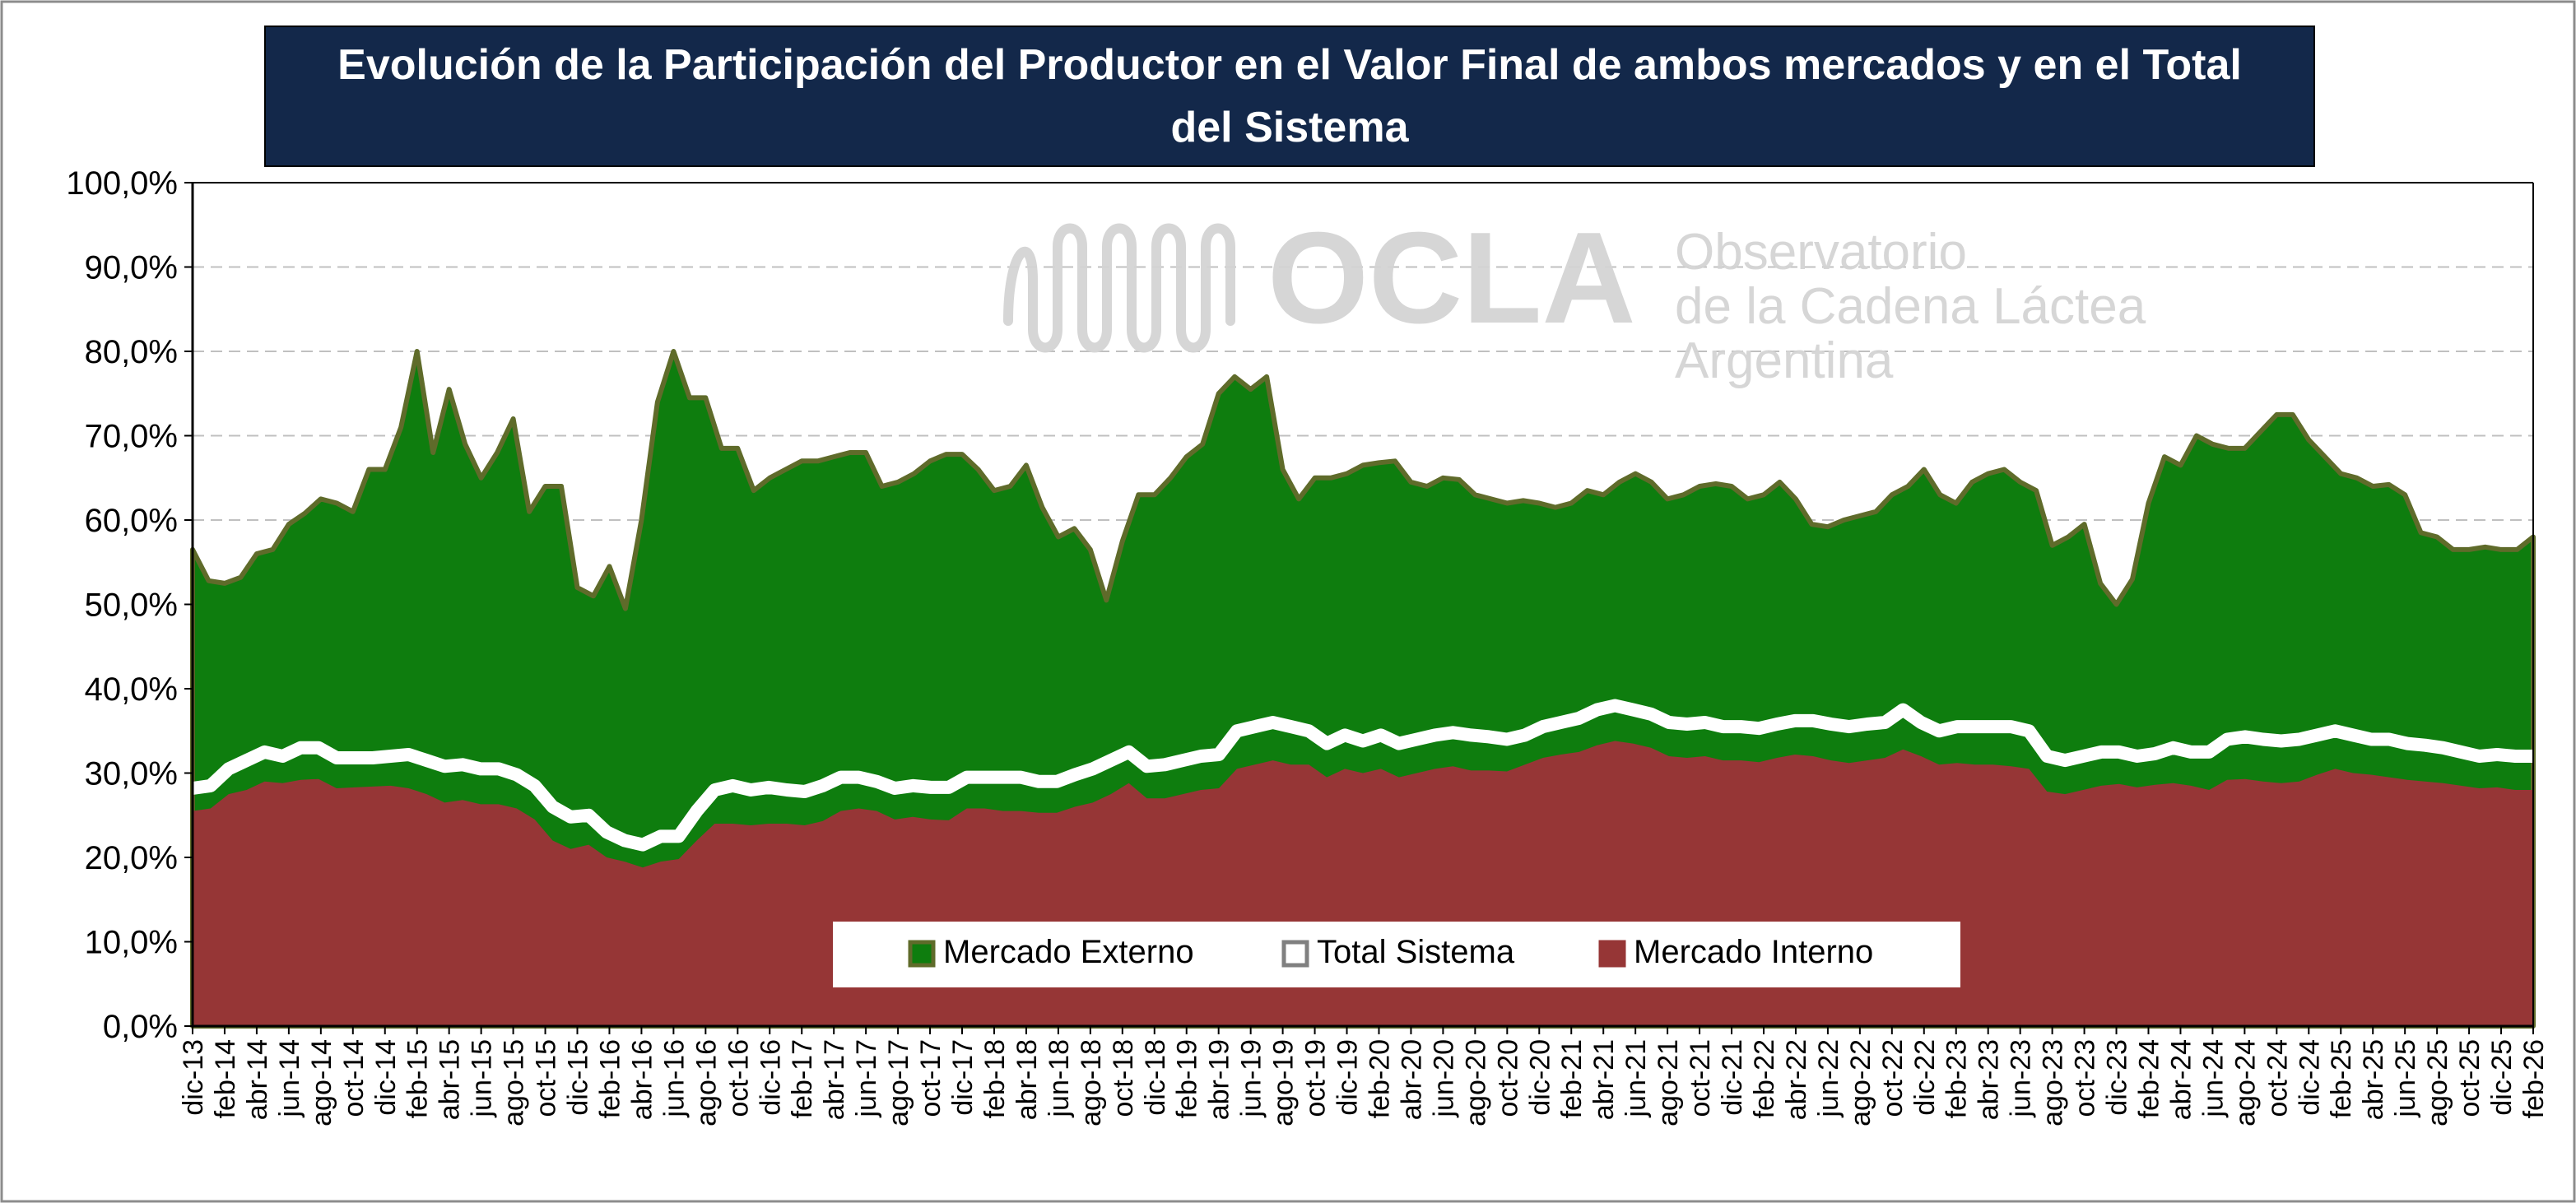 The image size is (2576, 1203). I want to click on x-tick-label: abr-24, so click(2181, 1080).